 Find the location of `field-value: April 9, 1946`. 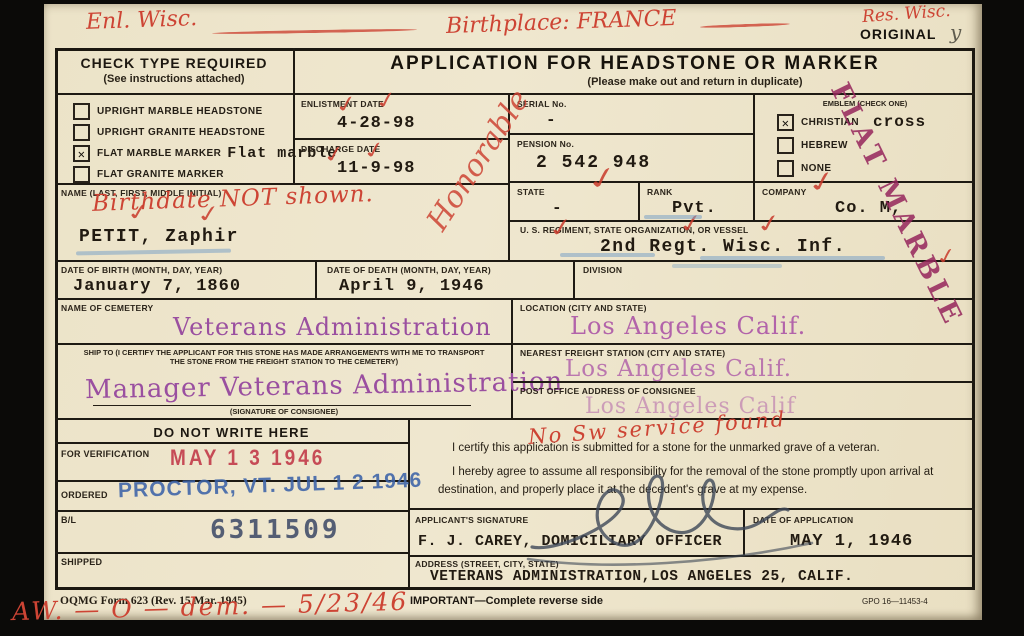

field-value: April 9, 1946 is located at coordinates (412, 286).